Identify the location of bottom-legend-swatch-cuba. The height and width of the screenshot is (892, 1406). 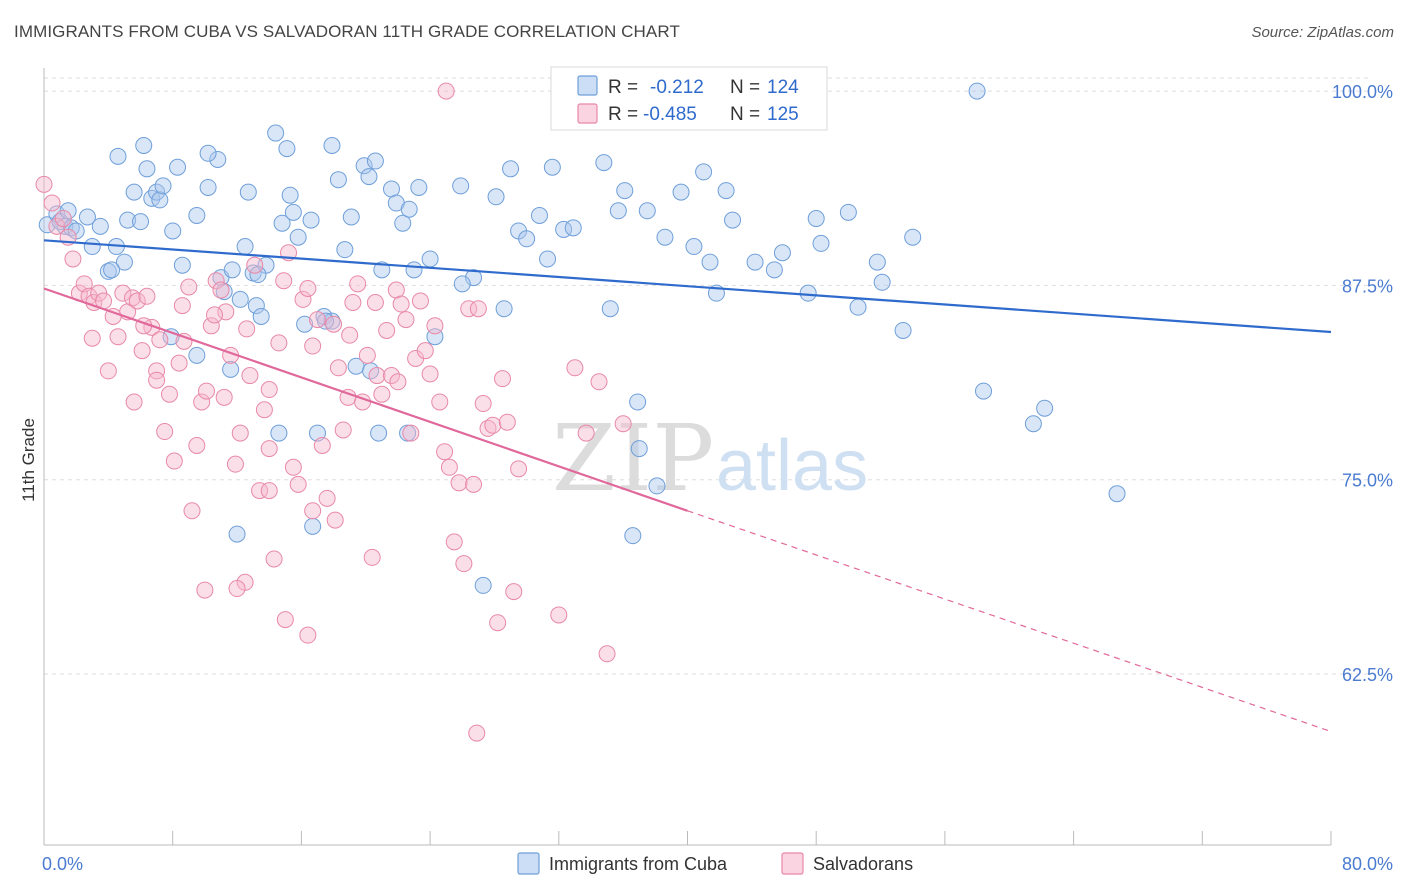
(528, 863).